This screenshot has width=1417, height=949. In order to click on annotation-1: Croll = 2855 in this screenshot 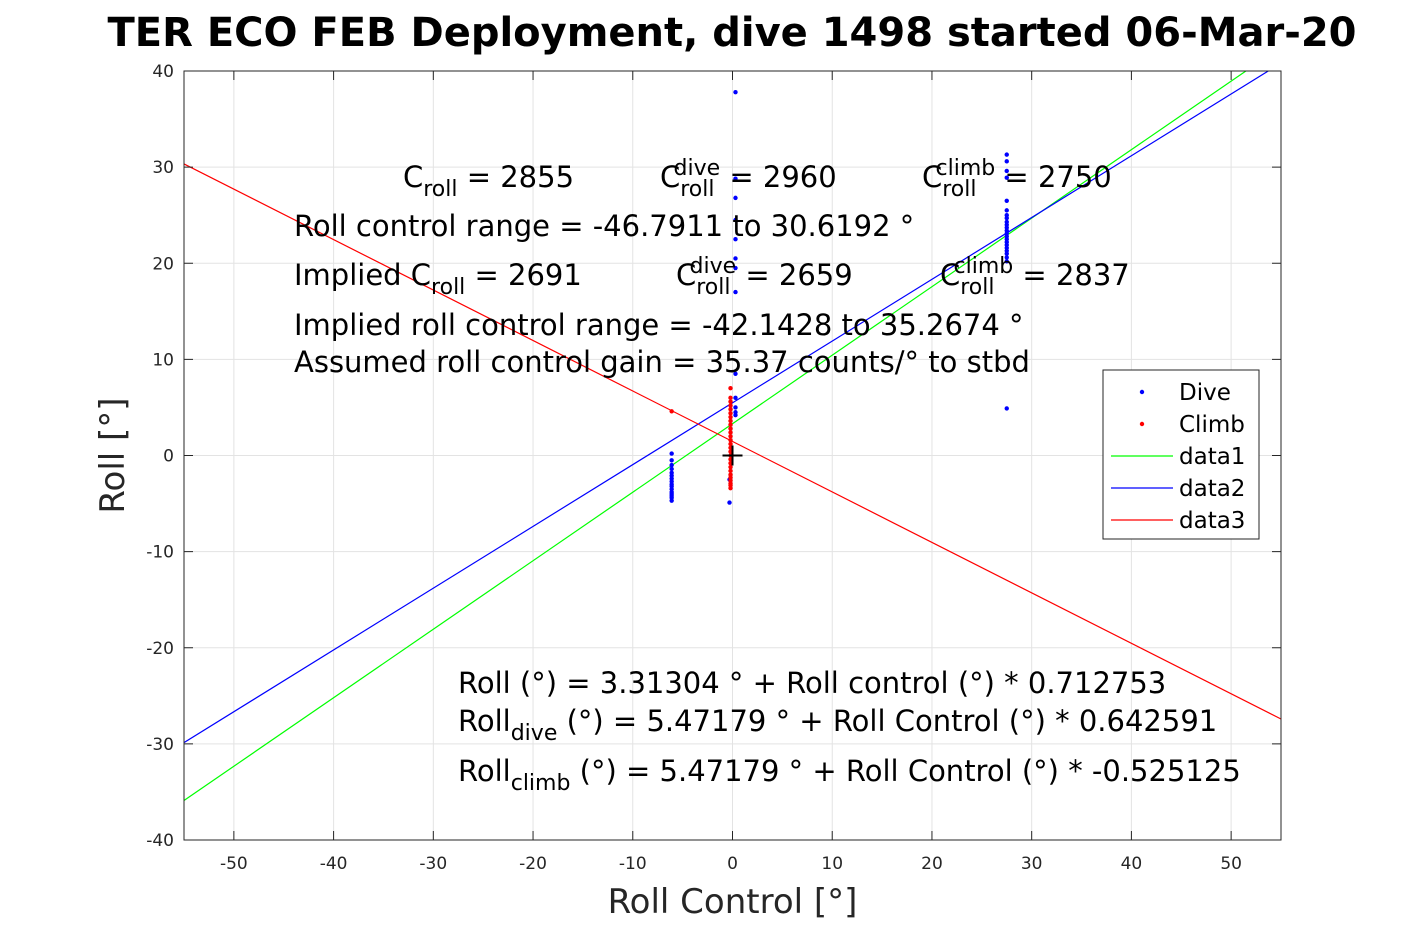, I will do `click(488, 181)`.